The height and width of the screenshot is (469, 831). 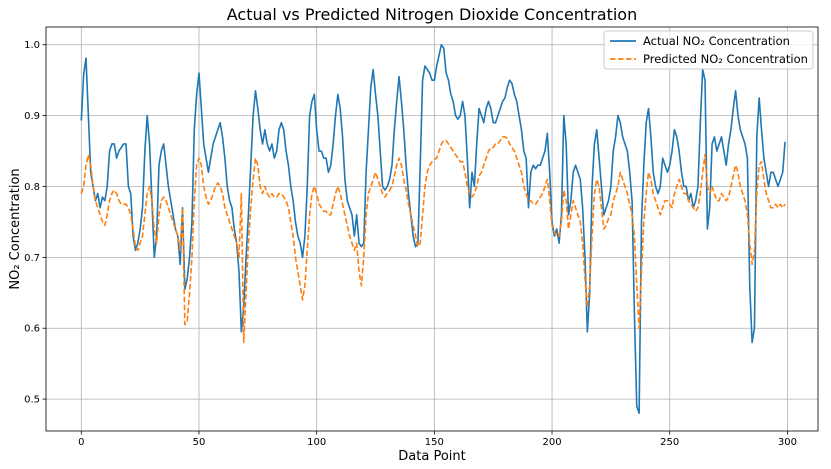 I want to click on y-axis-title: NO₂ Concentration, so click(x=15, y=228).